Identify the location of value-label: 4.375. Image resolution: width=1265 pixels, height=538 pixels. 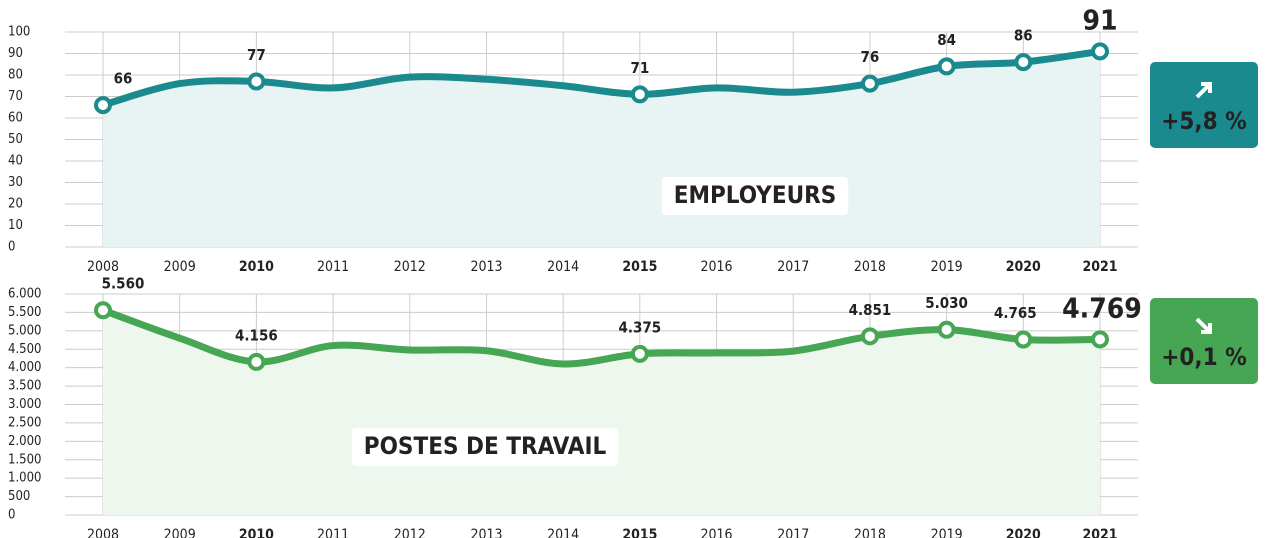
(640, 327).